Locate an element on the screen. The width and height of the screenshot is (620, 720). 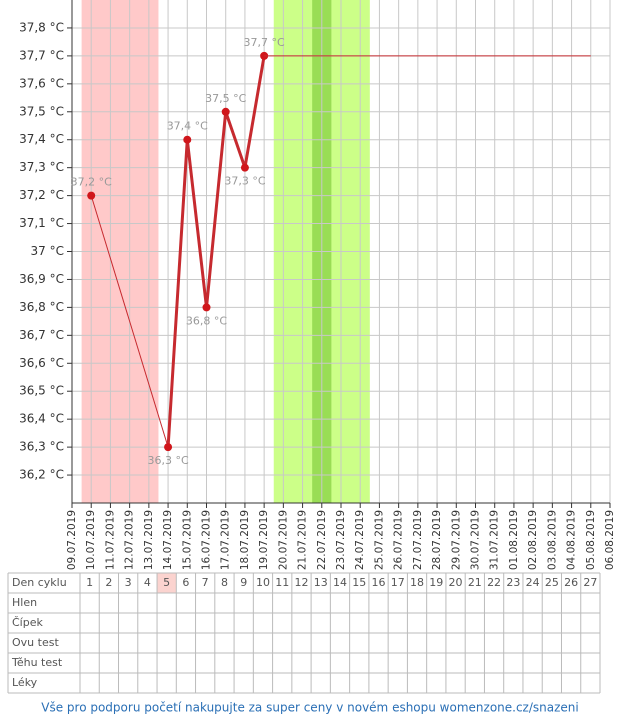
y-tick-label: 36,7 °C is located at coordinates (41, 335).